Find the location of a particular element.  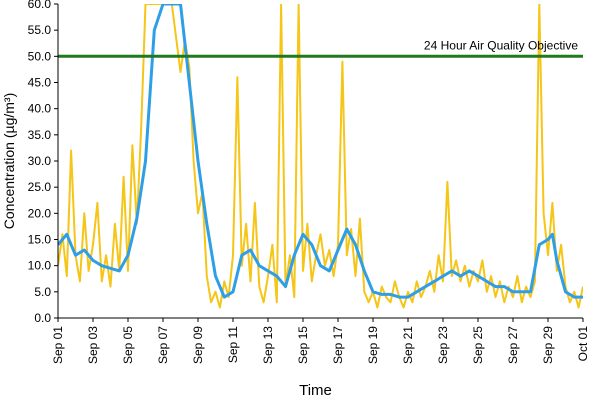

y-tick-label: 15.0 is located at coordinates (40, 240).